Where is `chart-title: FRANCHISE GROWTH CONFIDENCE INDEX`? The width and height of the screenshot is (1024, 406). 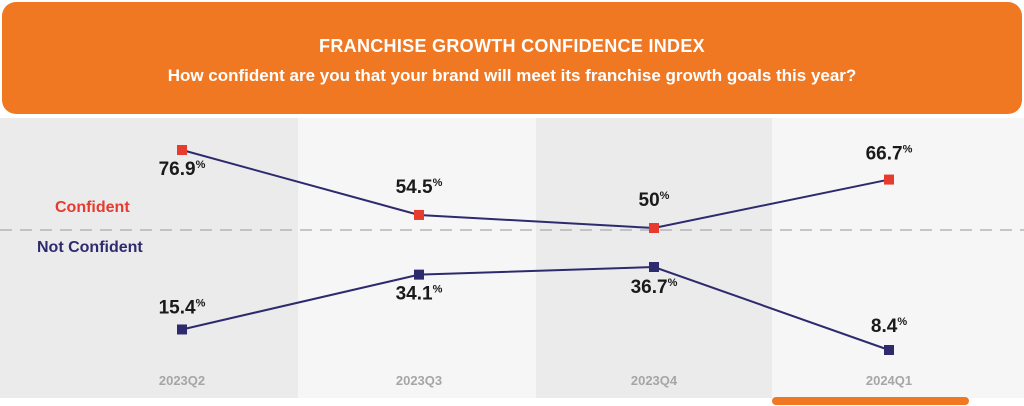
chart-title: FRANCHISE GROWTH CONFIDENCE INDEX is located at coordinates (512, 46).